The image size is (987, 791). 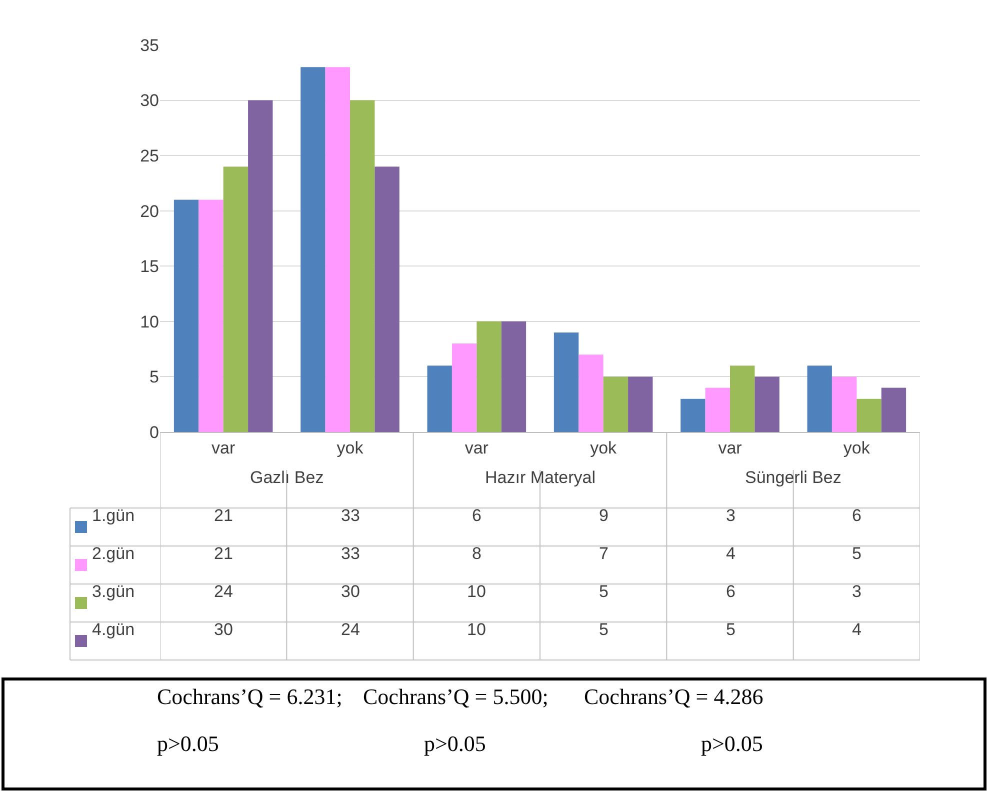 What do you see at coordinates (149, 322) in the screenshot?
I see `y-tick-label: 10` at bounding box center [149, 322].